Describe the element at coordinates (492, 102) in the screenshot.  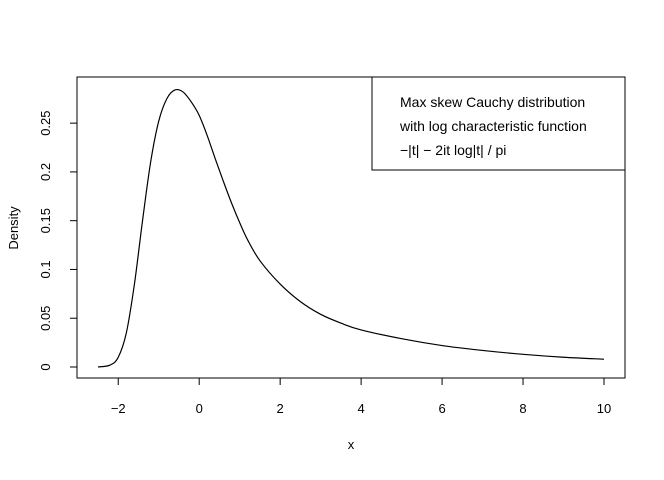
I see `legend-line-1: Max skew Cauchy distribution` at that location.